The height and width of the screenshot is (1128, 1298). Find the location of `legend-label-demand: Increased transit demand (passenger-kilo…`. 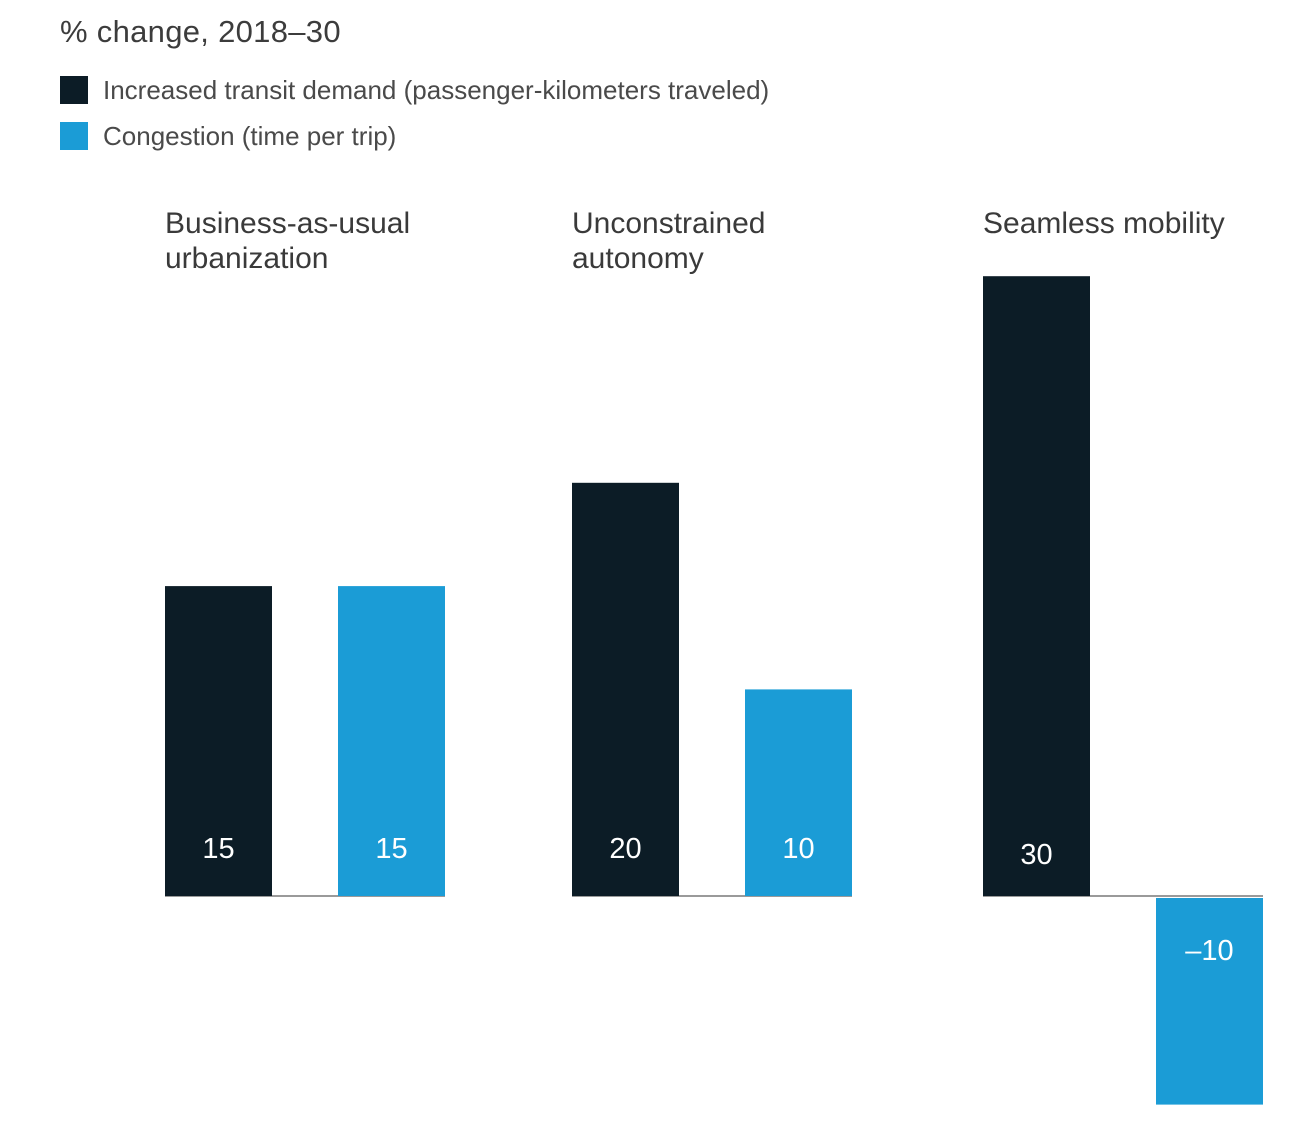

legend-label-demand: Increased transit demand (passenger-kilo… is located at coordinates (436, 89).